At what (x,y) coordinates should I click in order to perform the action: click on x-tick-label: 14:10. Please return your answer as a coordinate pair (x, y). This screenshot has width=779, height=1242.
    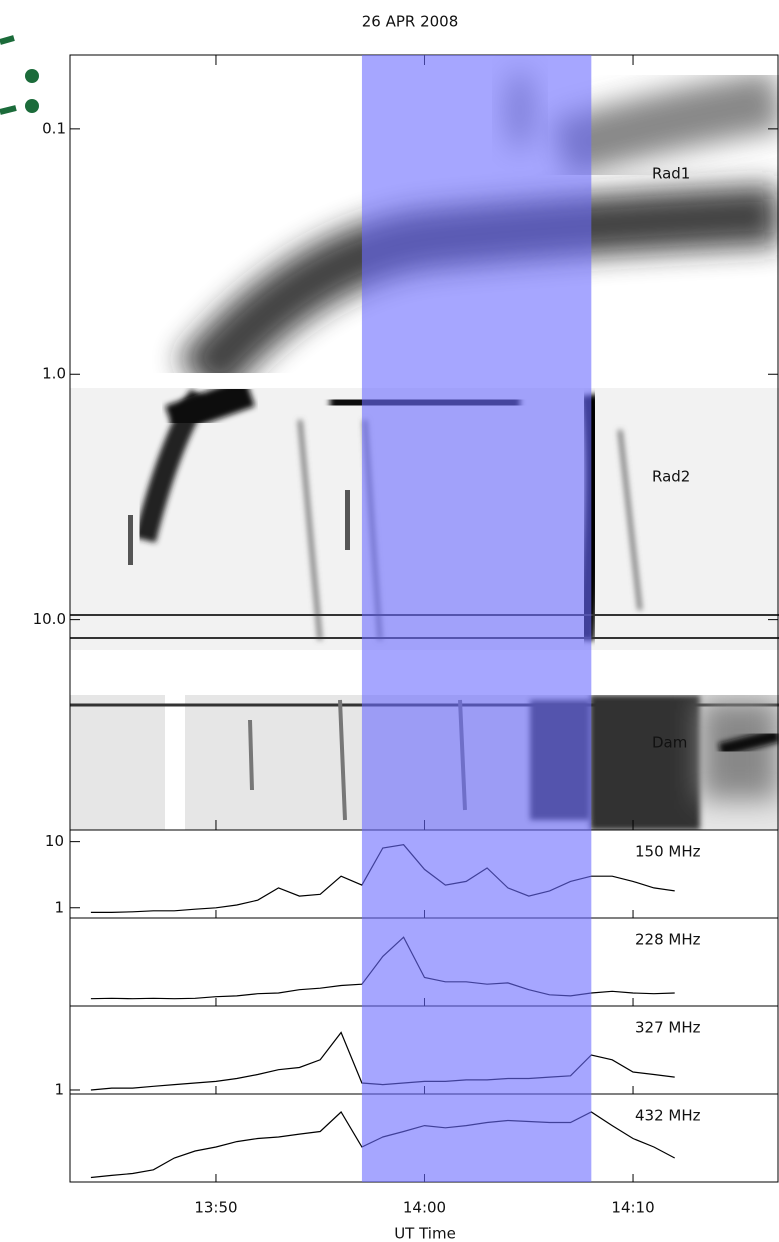
    Looking at the image, I should click on (632, 1208).